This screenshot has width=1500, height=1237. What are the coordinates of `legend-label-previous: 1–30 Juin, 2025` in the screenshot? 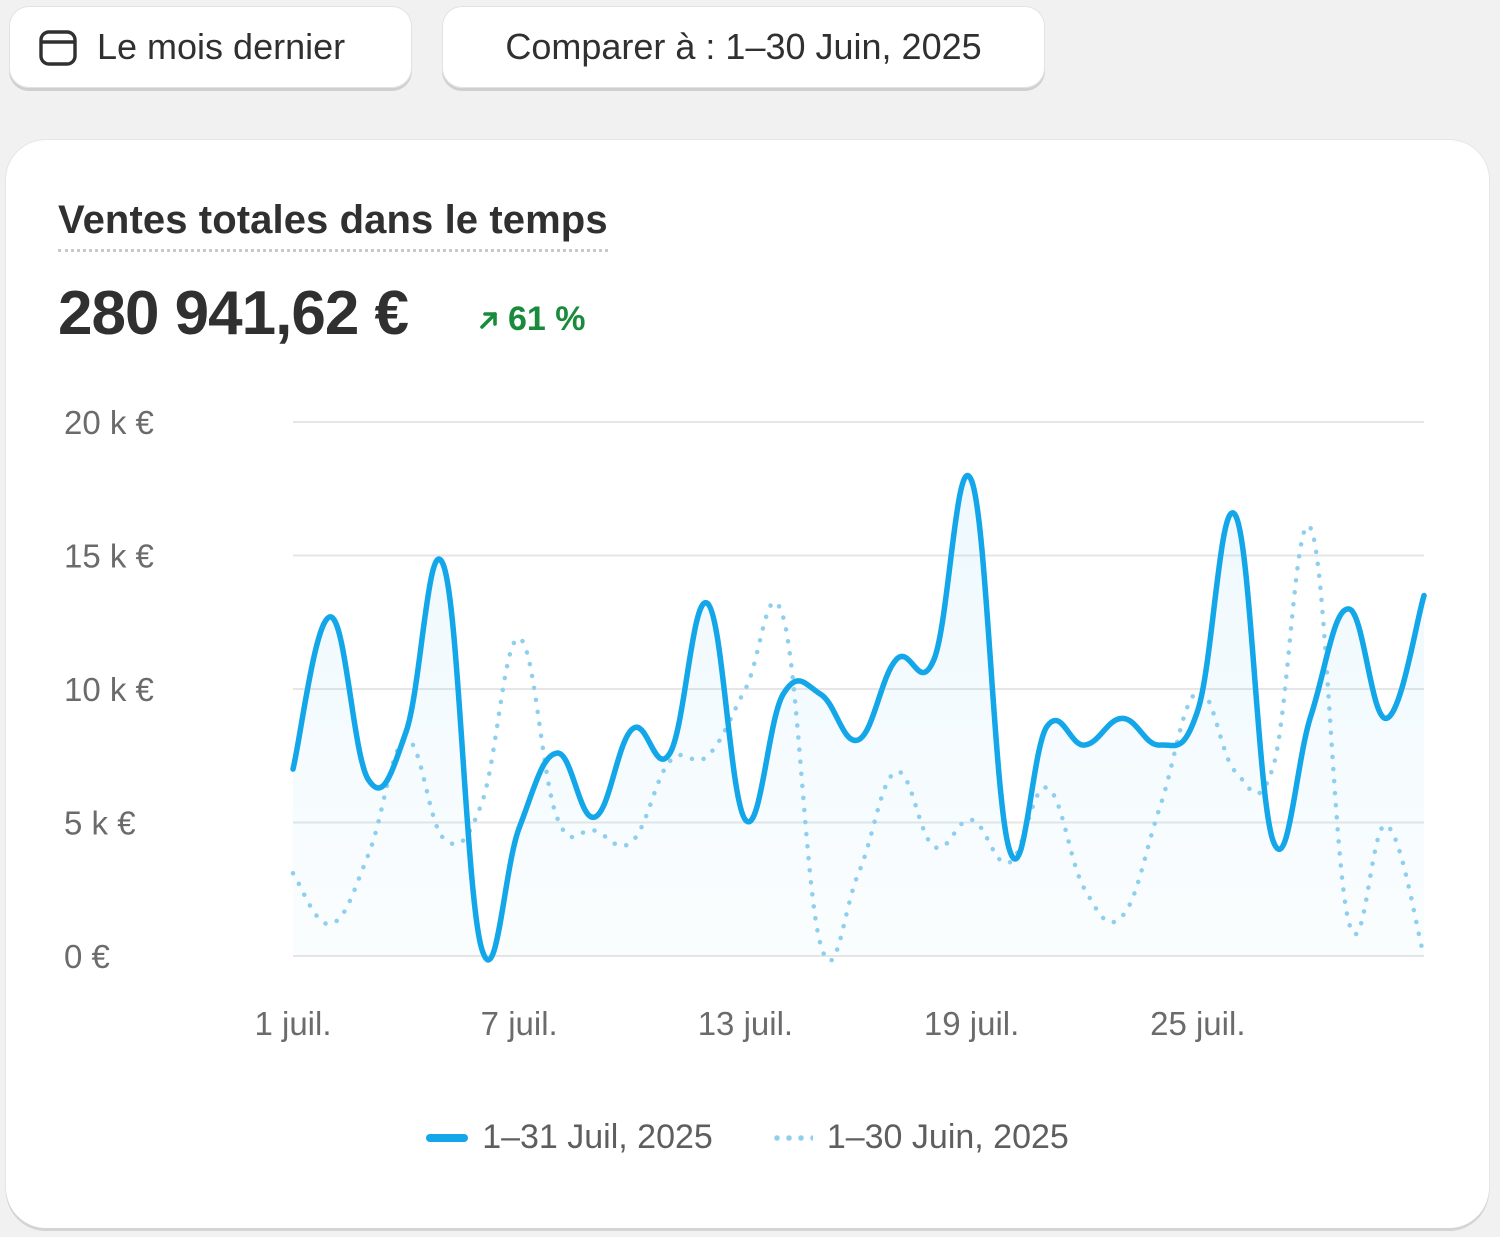 It's located at (947, 1137).